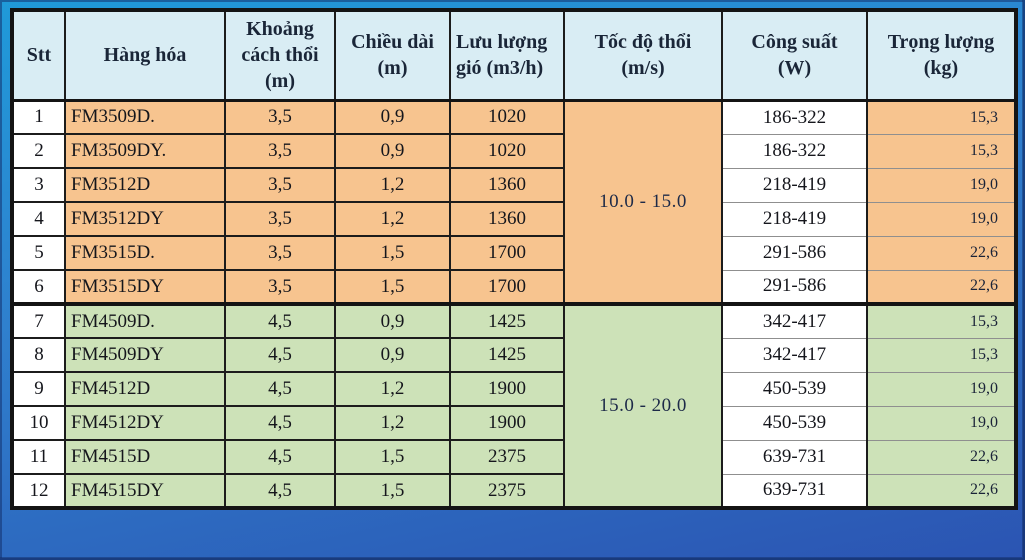 This screenshot has width=1025, height=560. I want to click on cell-no: 12, so click(38, 490).